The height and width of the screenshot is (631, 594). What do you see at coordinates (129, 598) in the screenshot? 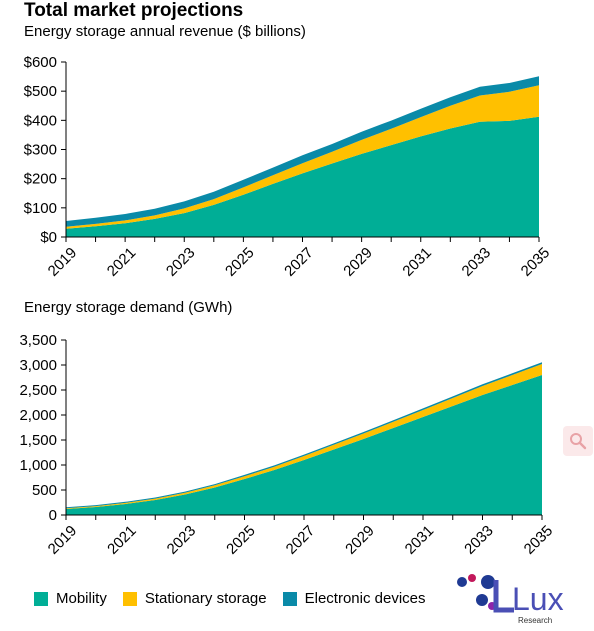
I see `legend-swatch-stationary` at bounding box center [129, 598].